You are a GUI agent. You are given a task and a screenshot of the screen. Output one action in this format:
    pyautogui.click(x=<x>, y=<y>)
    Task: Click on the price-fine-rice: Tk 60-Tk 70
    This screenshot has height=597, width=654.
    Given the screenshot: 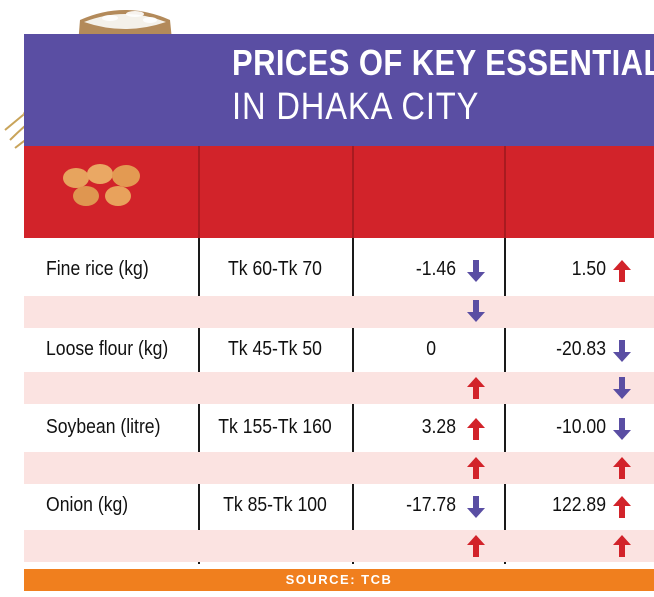 What is the action you would take?
    pyautogui.click(x=275, y=269)
    